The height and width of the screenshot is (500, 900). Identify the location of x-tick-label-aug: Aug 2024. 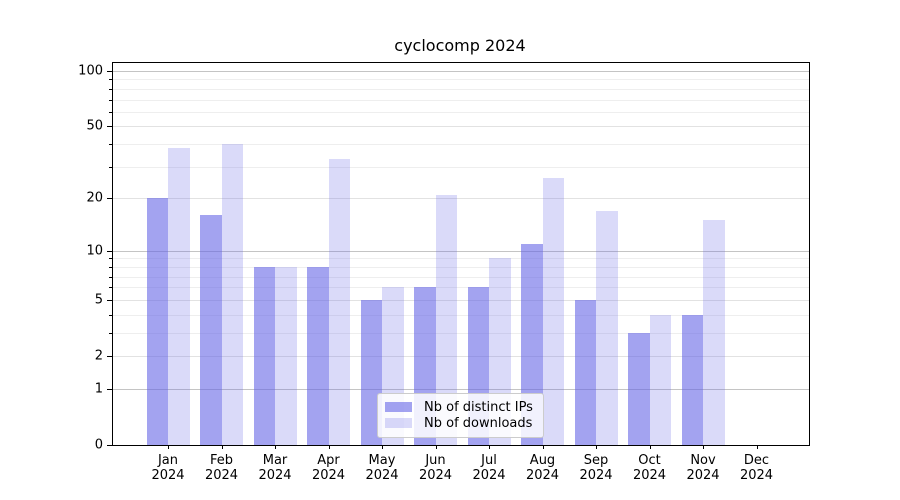
(543, 468).